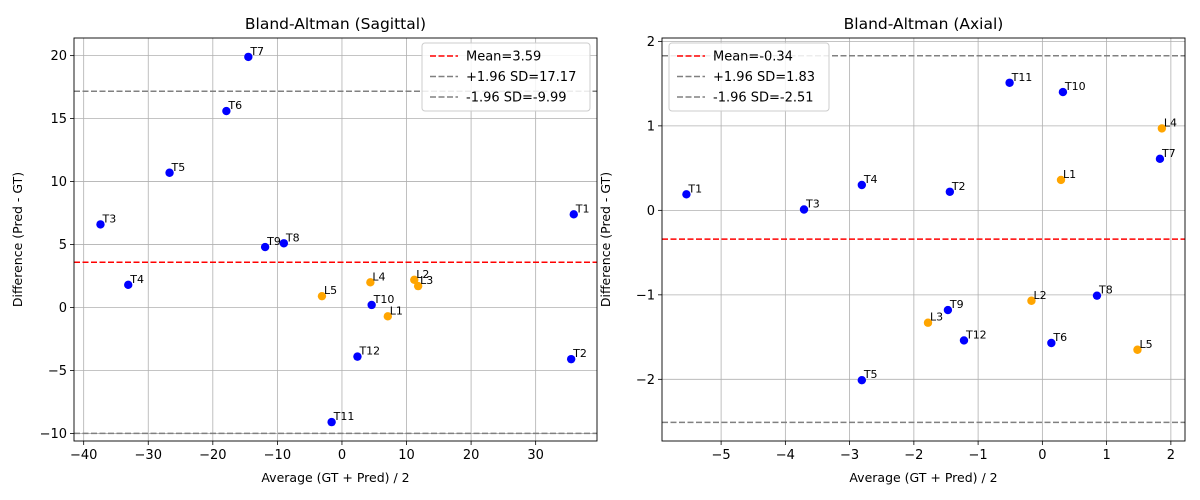 This screenshot has height=500, width=1200. What do you see at coordinates (862, 185) in the screenshot?
I see `axial-point-T4` at bounding box center [862, 185].